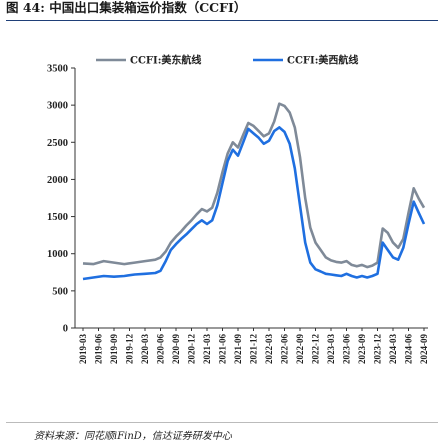 The image size is (444, 444). What do you see at coordinates (57, 180) in the screenshot?
I see `y-tick-label: 2000` at bounding box center [57, 180].